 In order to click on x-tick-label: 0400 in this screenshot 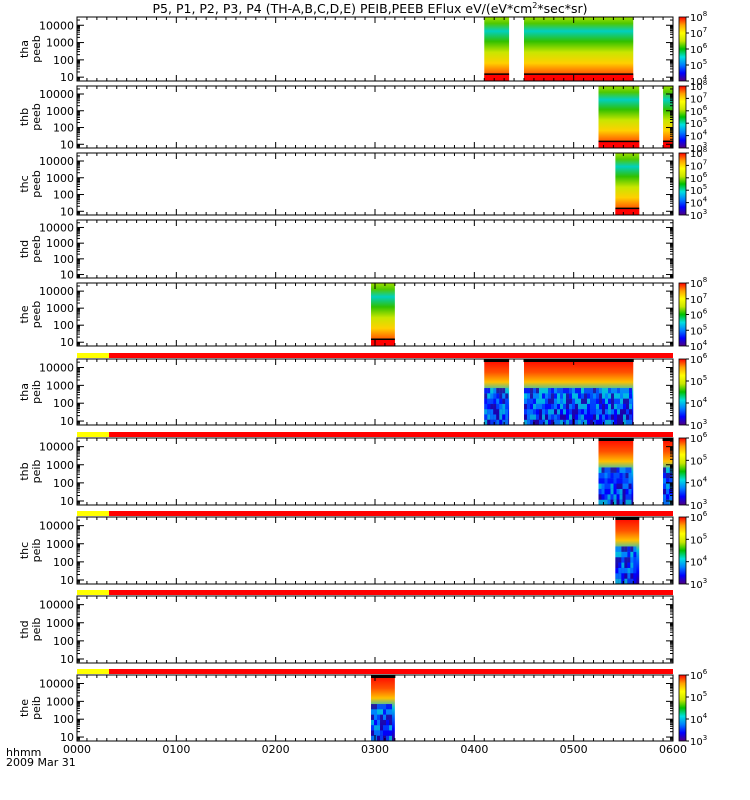, I will do `click(474, 749)`.